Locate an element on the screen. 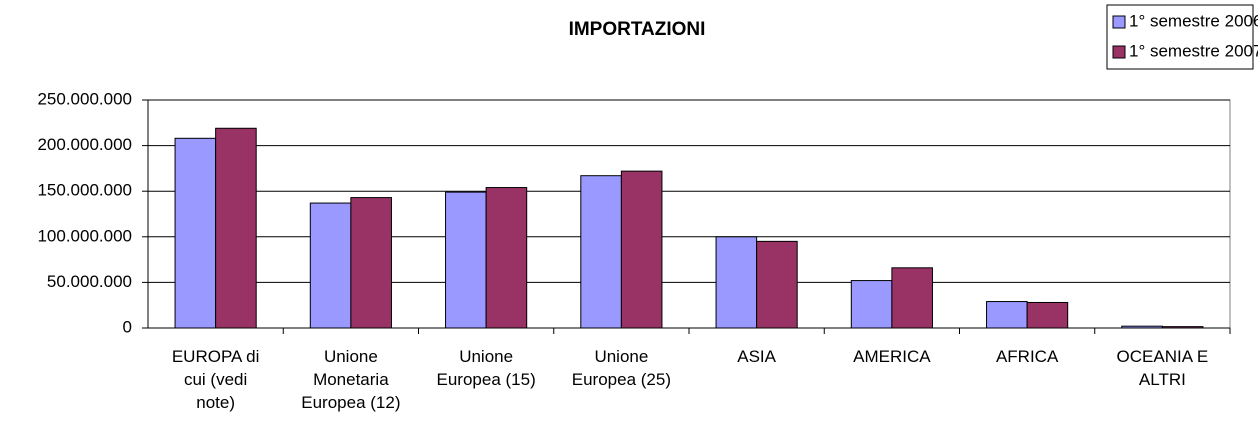 The height and width of the screenshot is (423, 1258). x-tick-label: Unione Europea (25) is located at coordinates (621, 368).